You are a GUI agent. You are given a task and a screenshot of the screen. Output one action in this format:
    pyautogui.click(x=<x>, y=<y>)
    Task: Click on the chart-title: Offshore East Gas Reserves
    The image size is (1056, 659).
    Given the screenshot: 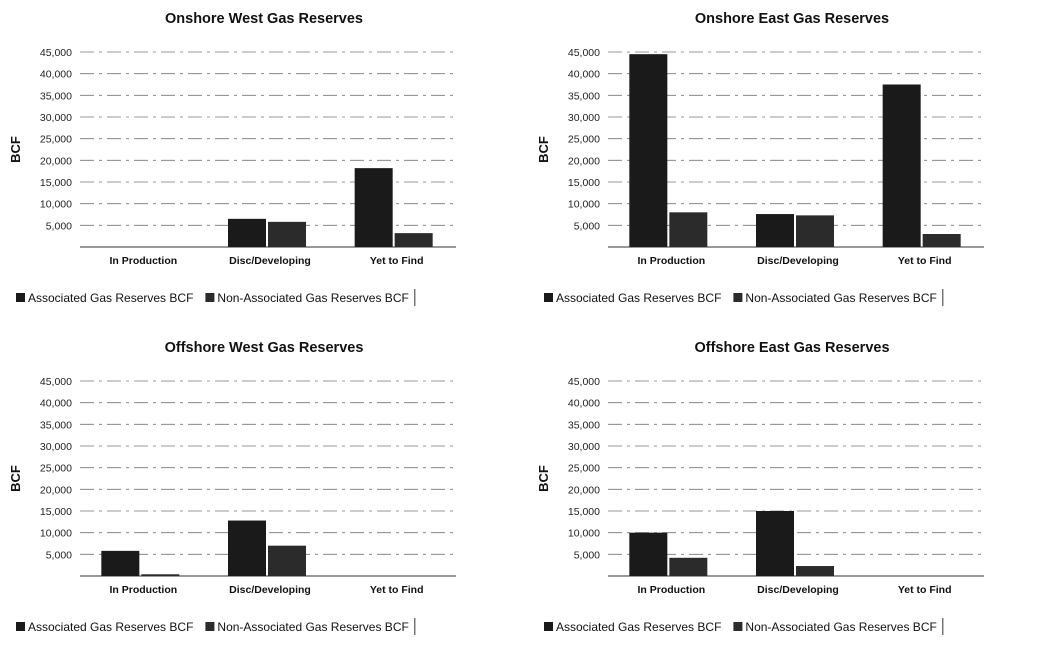 What is the action you would take?
    pyautogui.click(x=791, y=348)
    